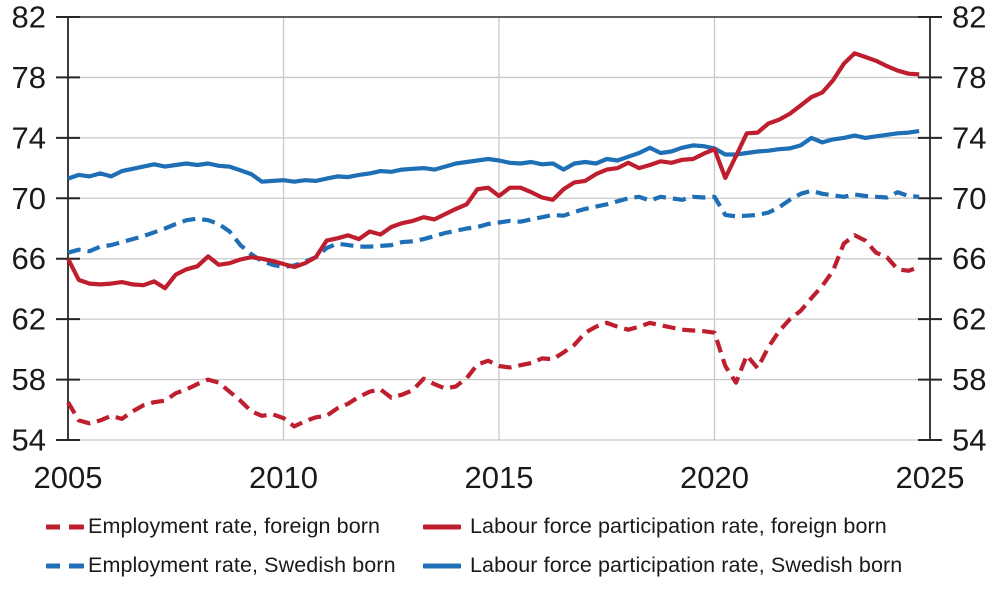 The image size is (1000, 600). What do you see at coordinates (68, 477) in the screenshot?
I see `x-axis-label-2005: 2005` at bounding box center [68, 477].